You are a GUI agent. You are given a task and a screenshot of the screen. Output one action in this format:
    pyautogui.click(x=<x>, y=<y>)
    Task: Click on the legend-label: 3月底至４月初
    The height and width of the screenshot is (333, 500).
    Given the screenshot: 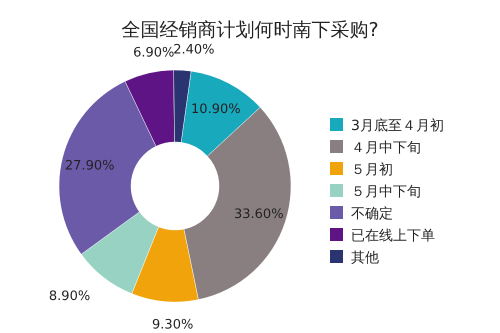 What is the action you would take?
    pyautogui.click(x=397, y=126)
    